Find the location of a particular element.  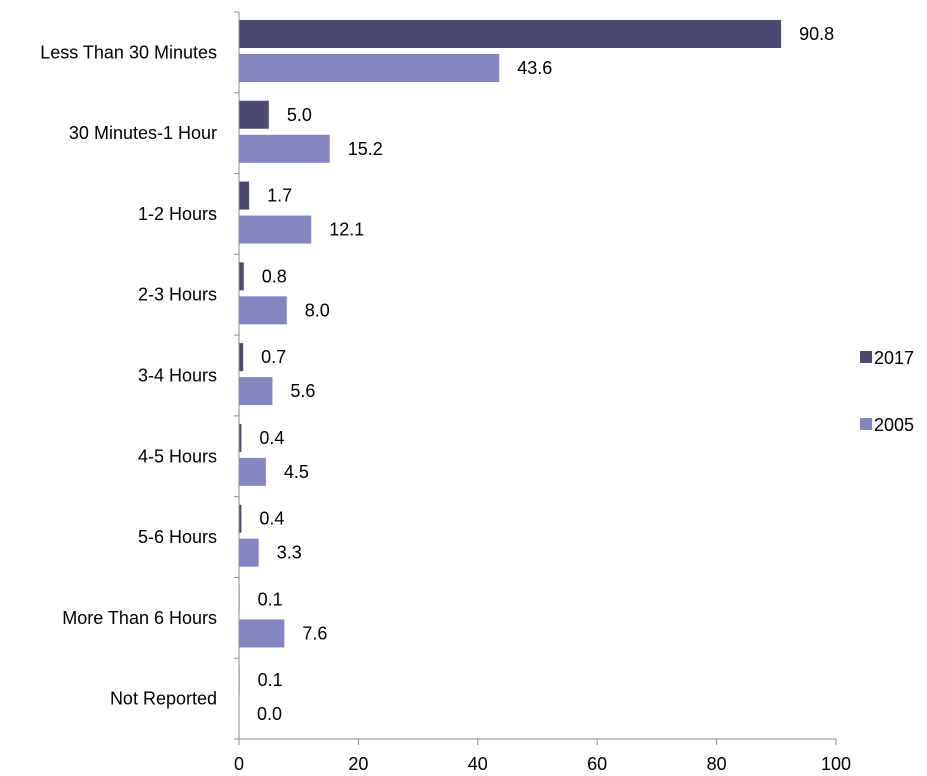

legend: 2017 2005 is located at coordinates (887, 391).